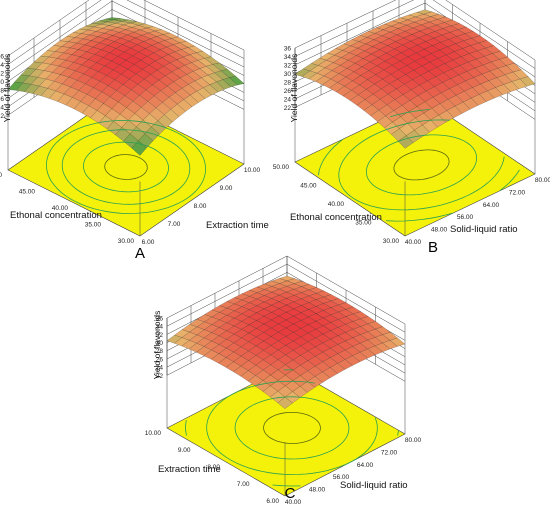  Describe the element at coordinates (237, 225) in the screenshot. I see `x-axis-title: Extraction time` at that location.